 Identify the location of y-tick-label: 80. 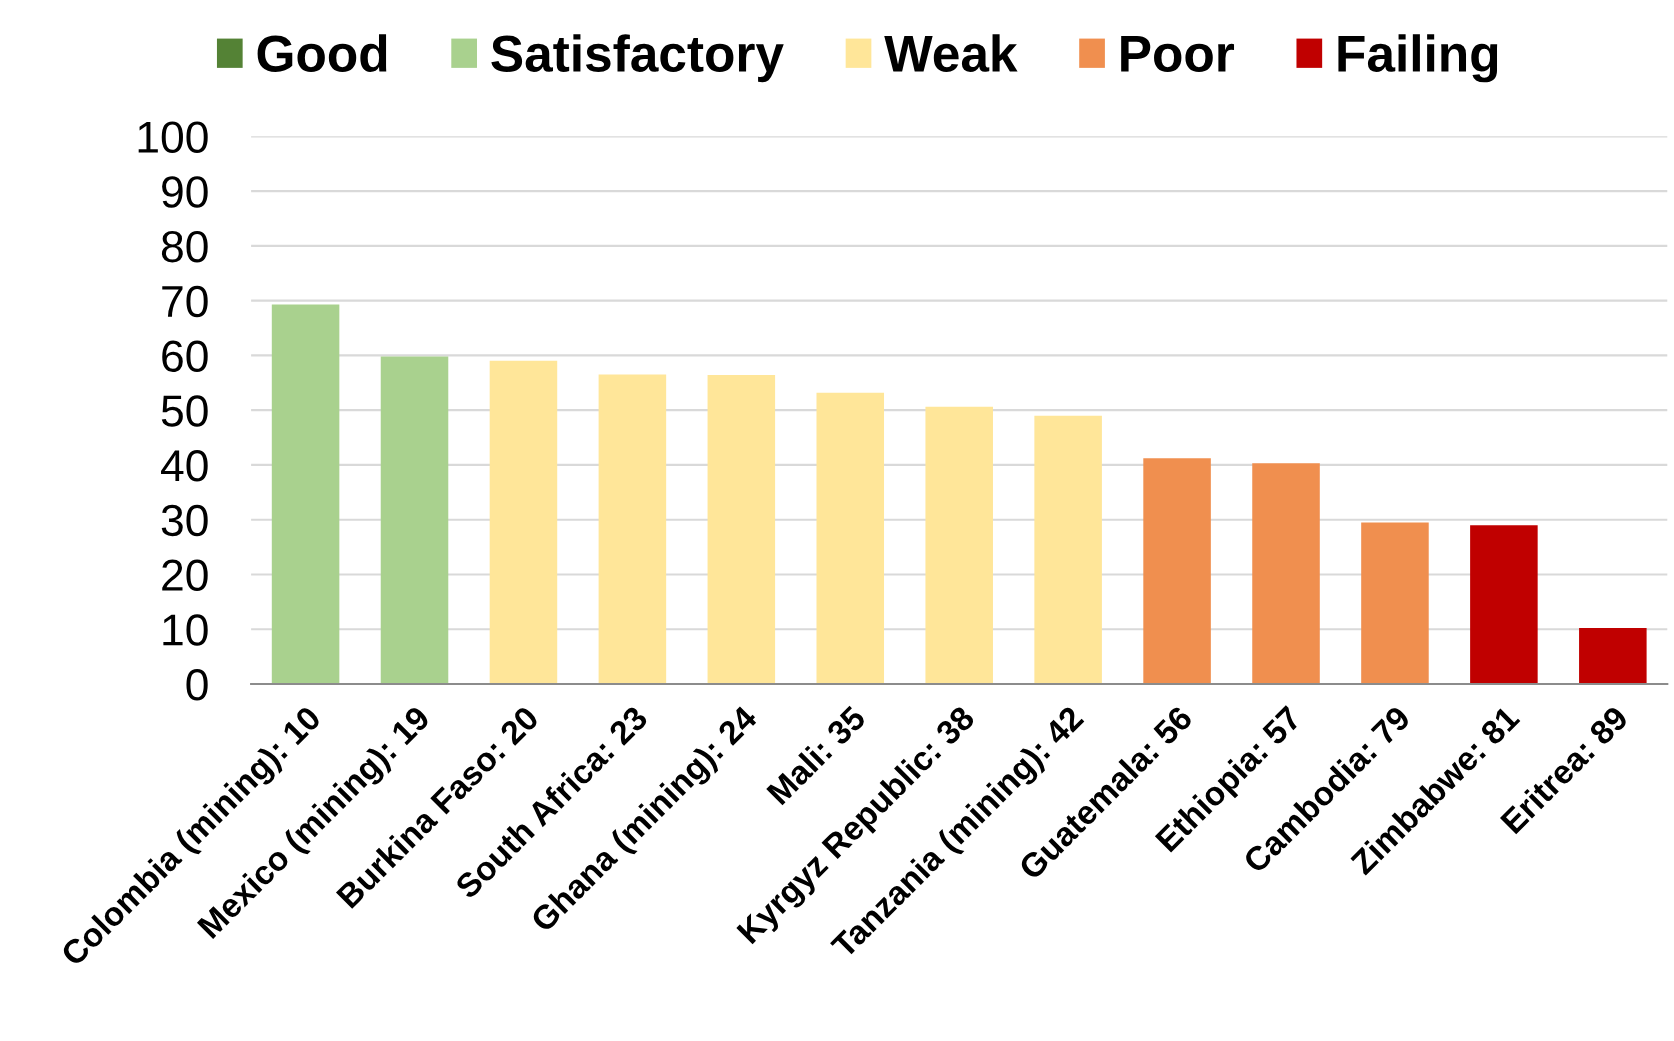
(184, 246).